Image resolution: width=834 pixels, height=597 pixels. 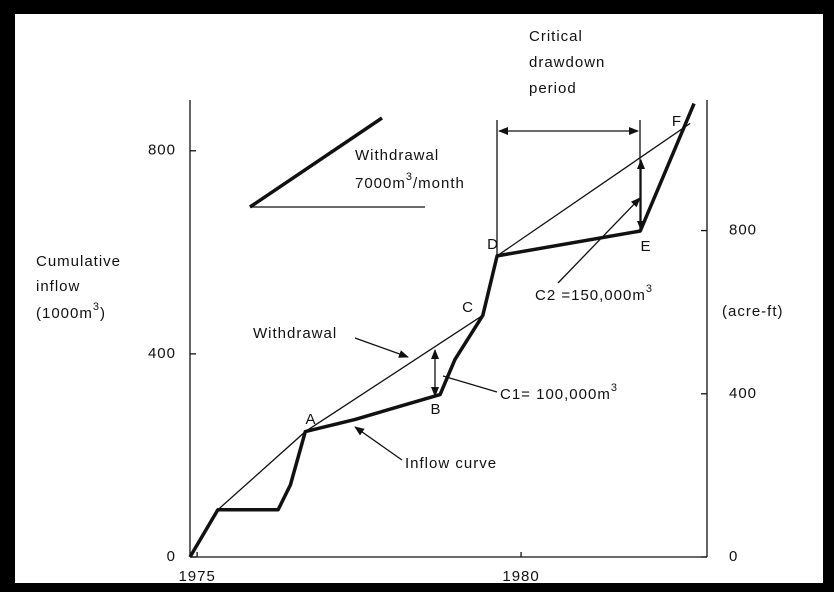 What do you see at coordinates (520, 576) in the screenshot?
I see `x-tick-label: 1980` at bounding box center [520, 576].